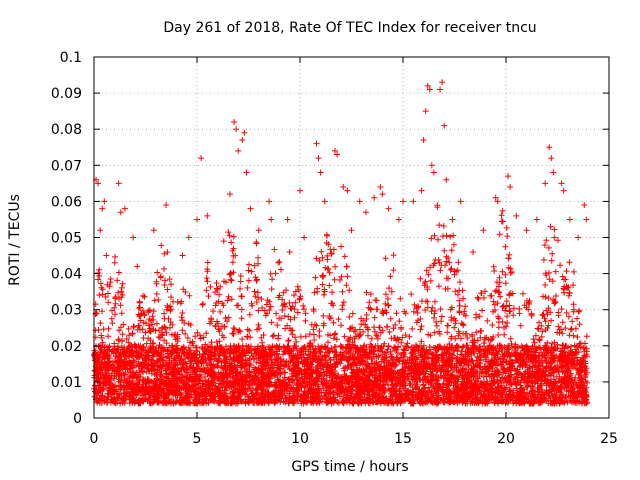 Image resolution: width=640 pixels, height=480 pixels. Describe the element at coordinates (66, 202) in the screenshot. I see `y-tick-label: 0.06` at that location.